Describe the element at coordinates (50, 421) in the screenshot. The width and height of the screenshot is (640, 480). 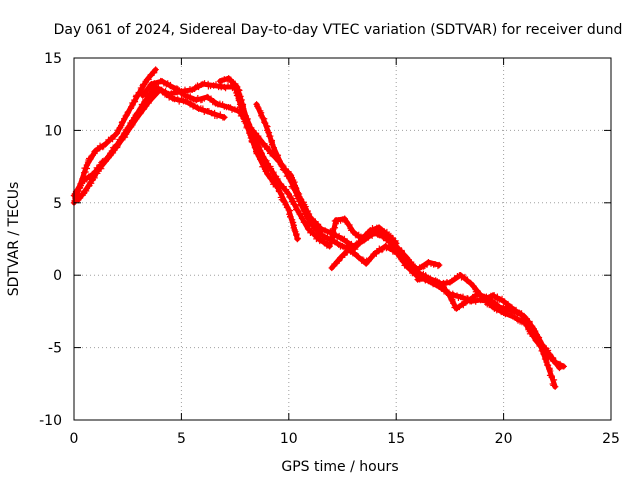
I see `y-tick-label: -10` at that location.